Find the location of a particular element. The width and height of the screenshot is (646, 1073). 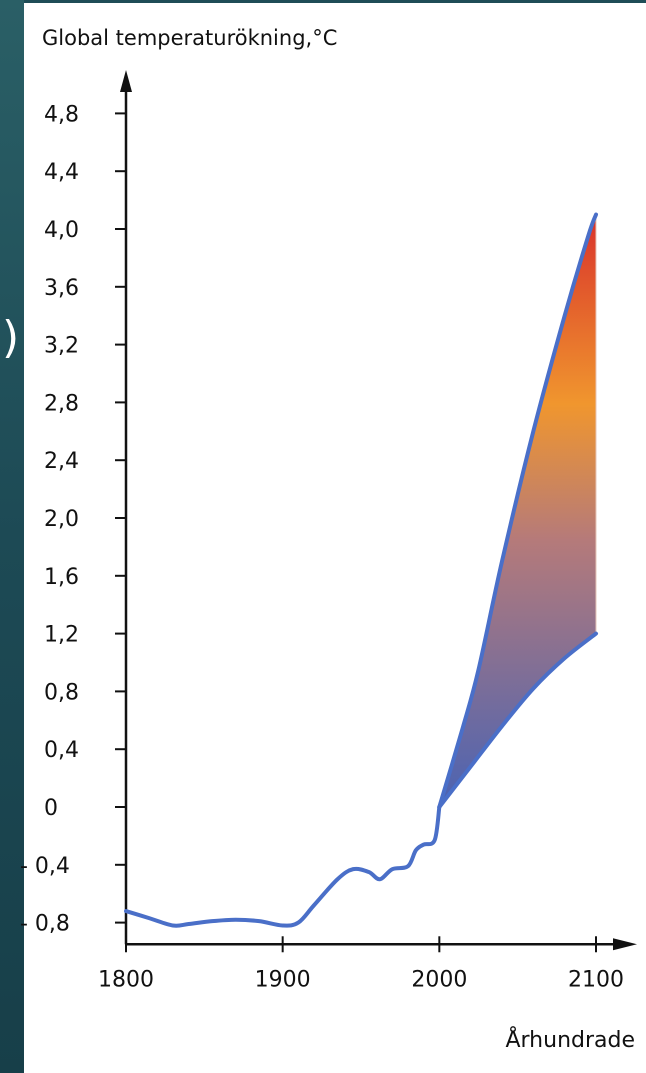

y-tick-label: - 0,4 is located at coordinates (45, 866).